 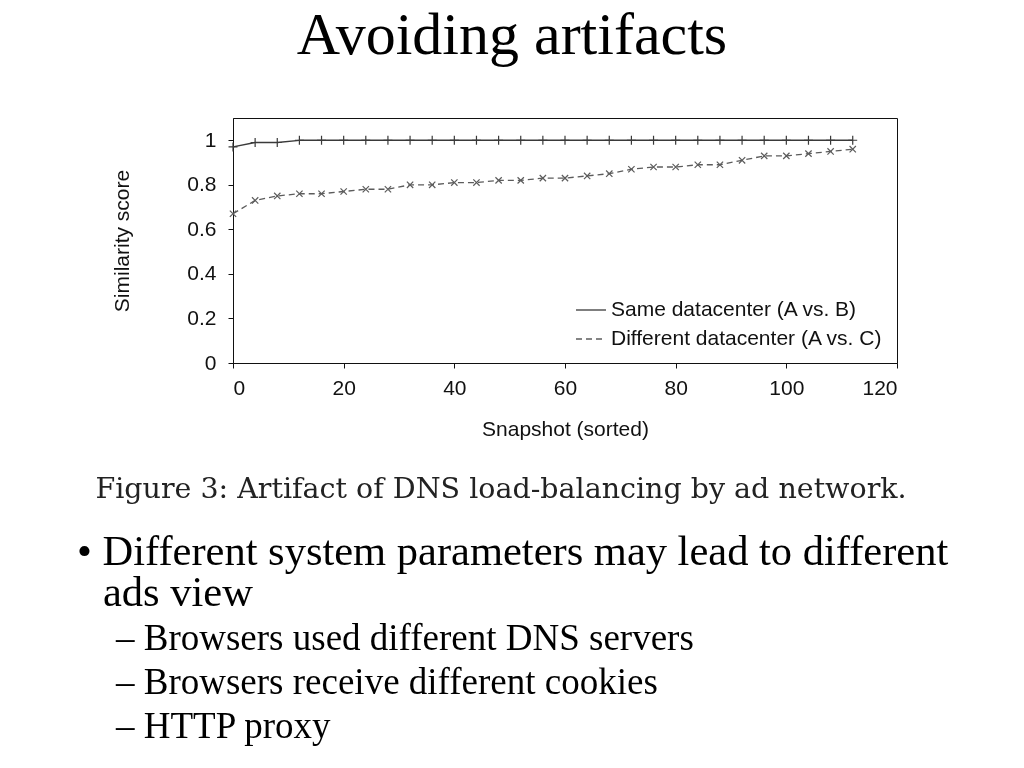 What do you see at coordinates (210, 362) in the screenshot?
I see `y-tick-label: 0` at bounding box center [210, 362].